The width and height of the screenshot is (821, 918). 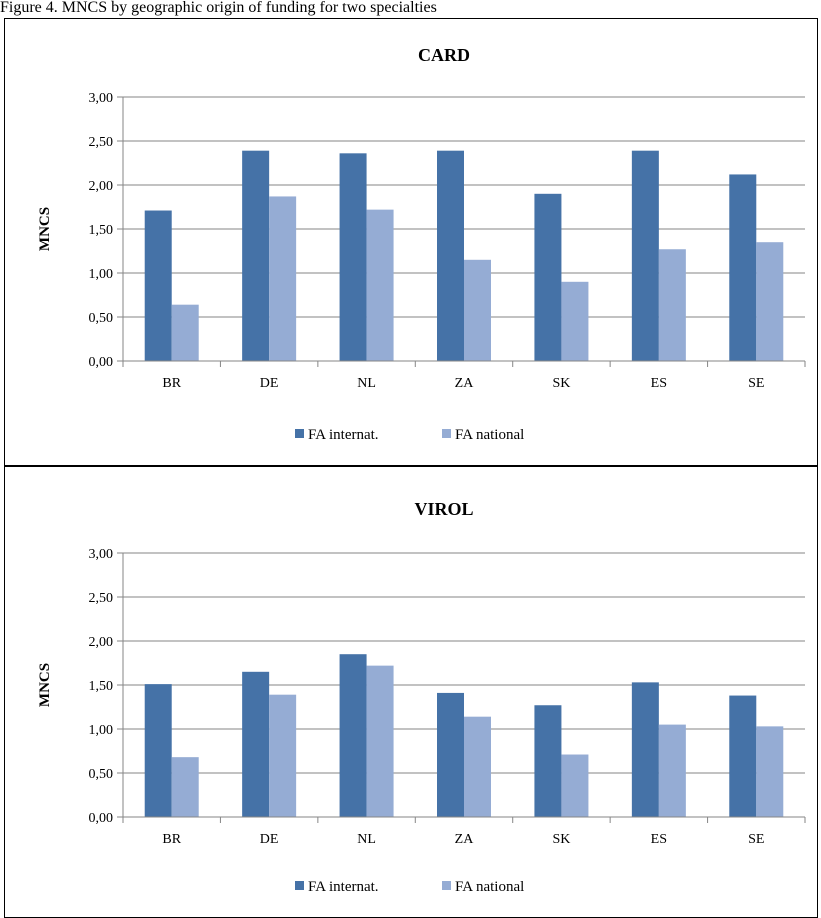 What do you see at coordinates (443, 509) in the screenshot?
I see `chart-title: VIROL` at bounding box center [443, 509].